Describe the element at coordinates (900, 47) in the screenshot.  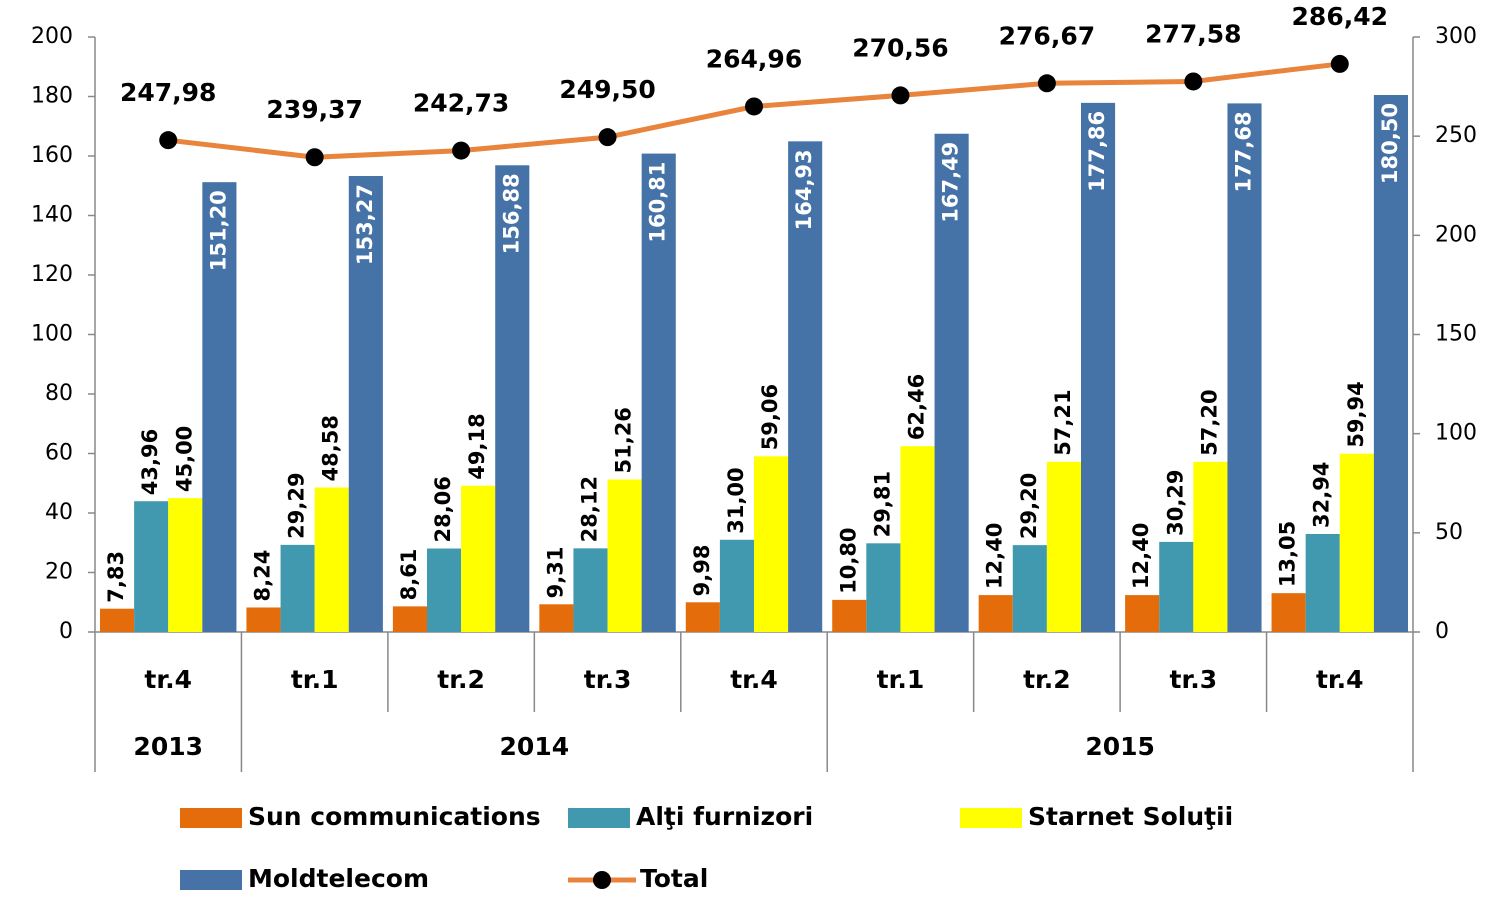
I see `value-label: 270,56` at that location.